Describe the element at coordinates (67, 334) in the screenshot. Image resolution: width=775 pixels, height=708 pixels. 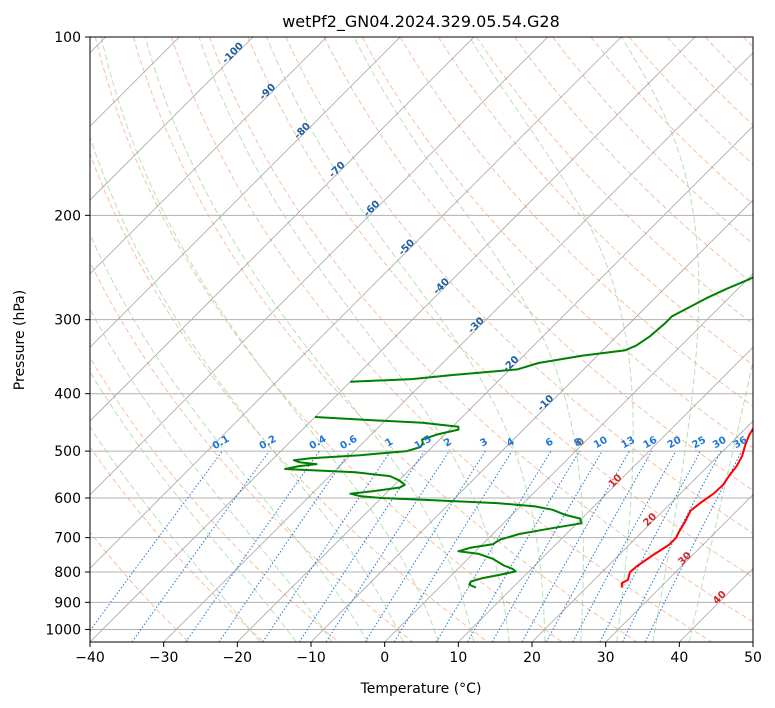
I see `y-axis-ticks: 100 200 300 400 500 600 700 800 900 1000` at that location.